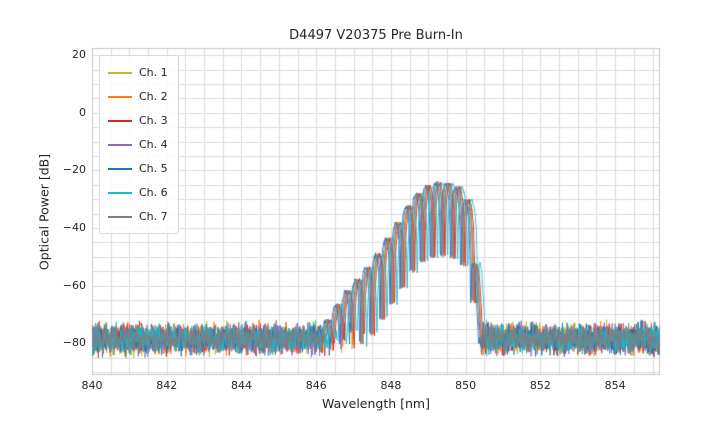 The height and width of the screenshot is (432, 720). Describe the element at coordinates (138, 120) in the screenshot. I see `legend-item-ch3: Ch. 3` at that location.